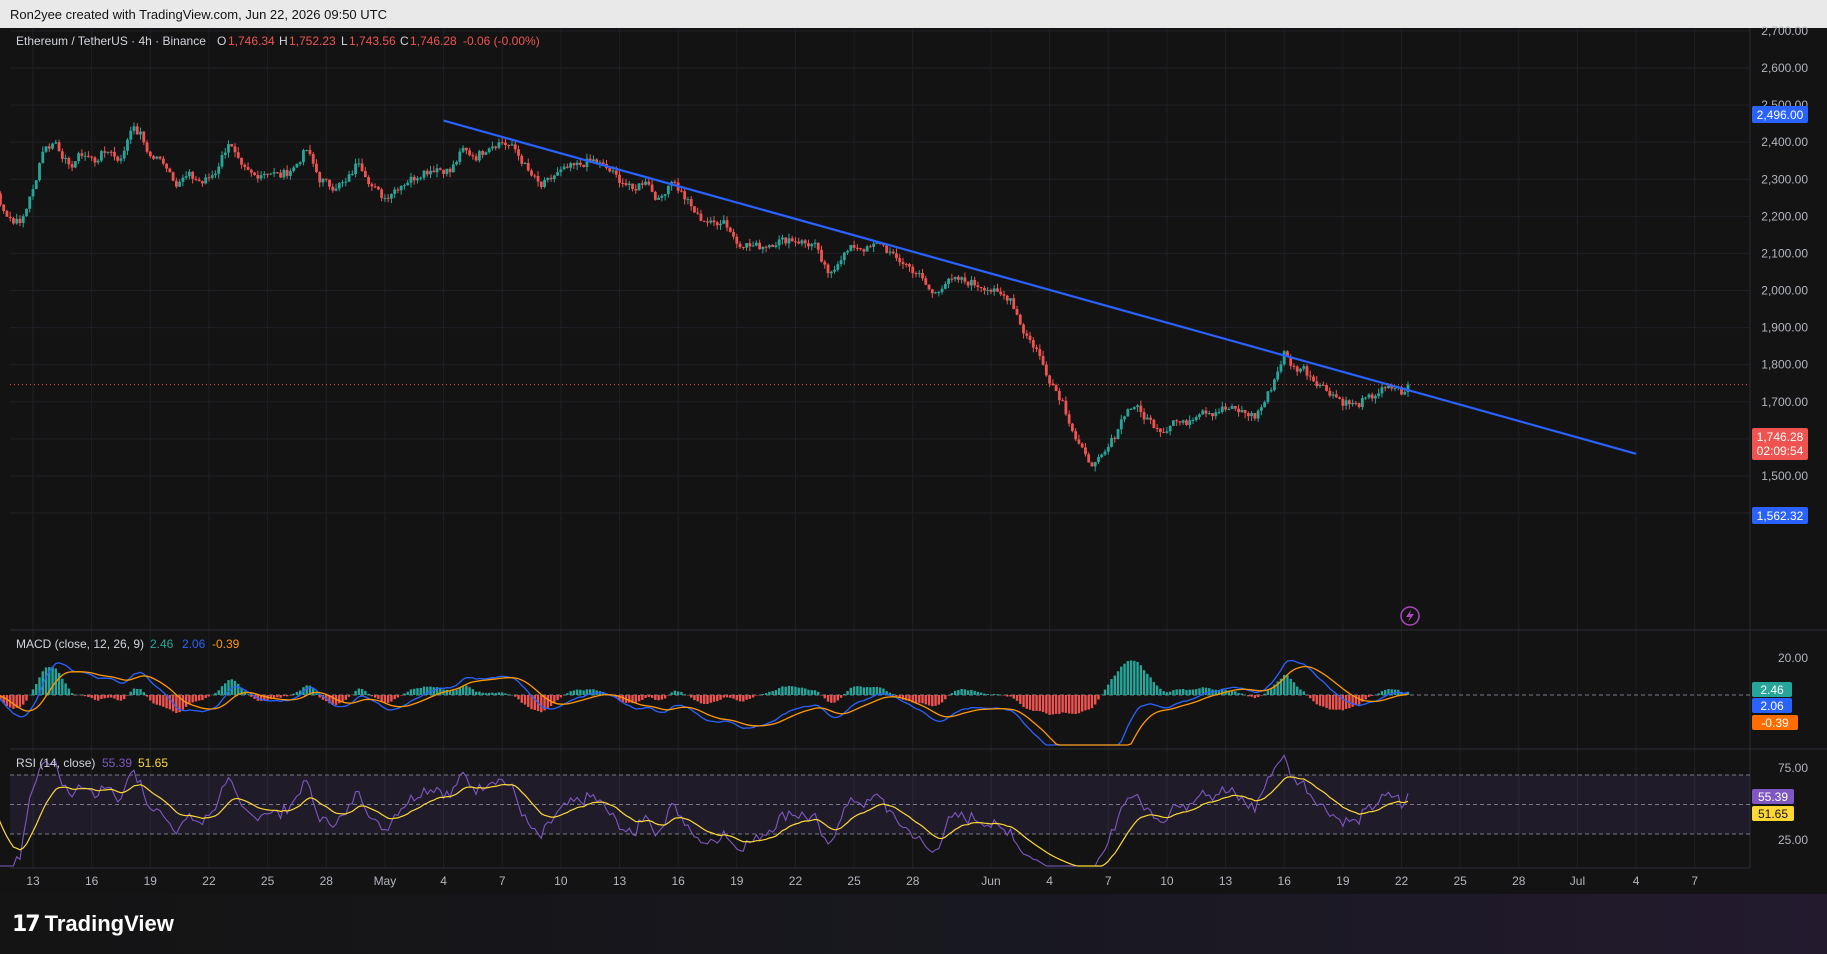 Image resolution: width=1827 pixels, height=954 pixels. What do you see at coordinates (1775, 722) in the screenshot?
I see `hist-badge` at bounding box center [1775, 722].